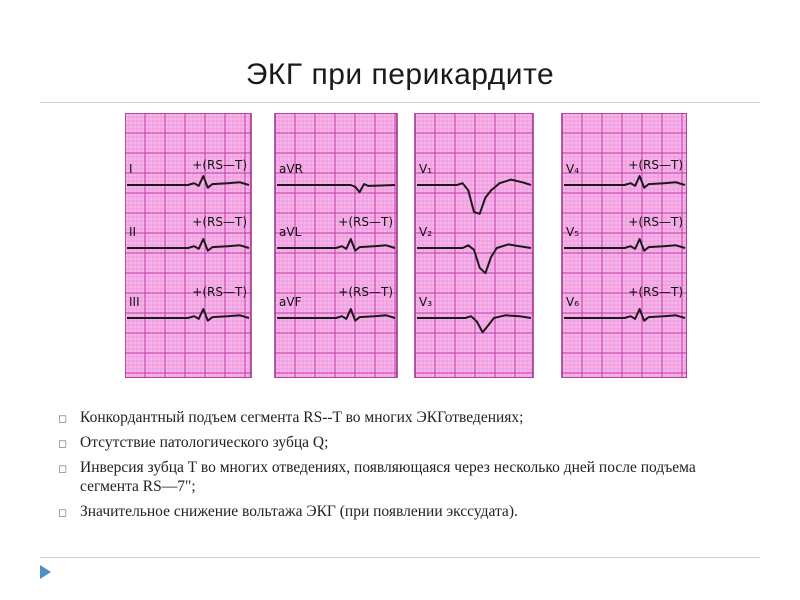 The image size is (800, 600). Describe the element at coordinates (425, 169) in the screenshot. I see `lead-label: V₁` at that location.